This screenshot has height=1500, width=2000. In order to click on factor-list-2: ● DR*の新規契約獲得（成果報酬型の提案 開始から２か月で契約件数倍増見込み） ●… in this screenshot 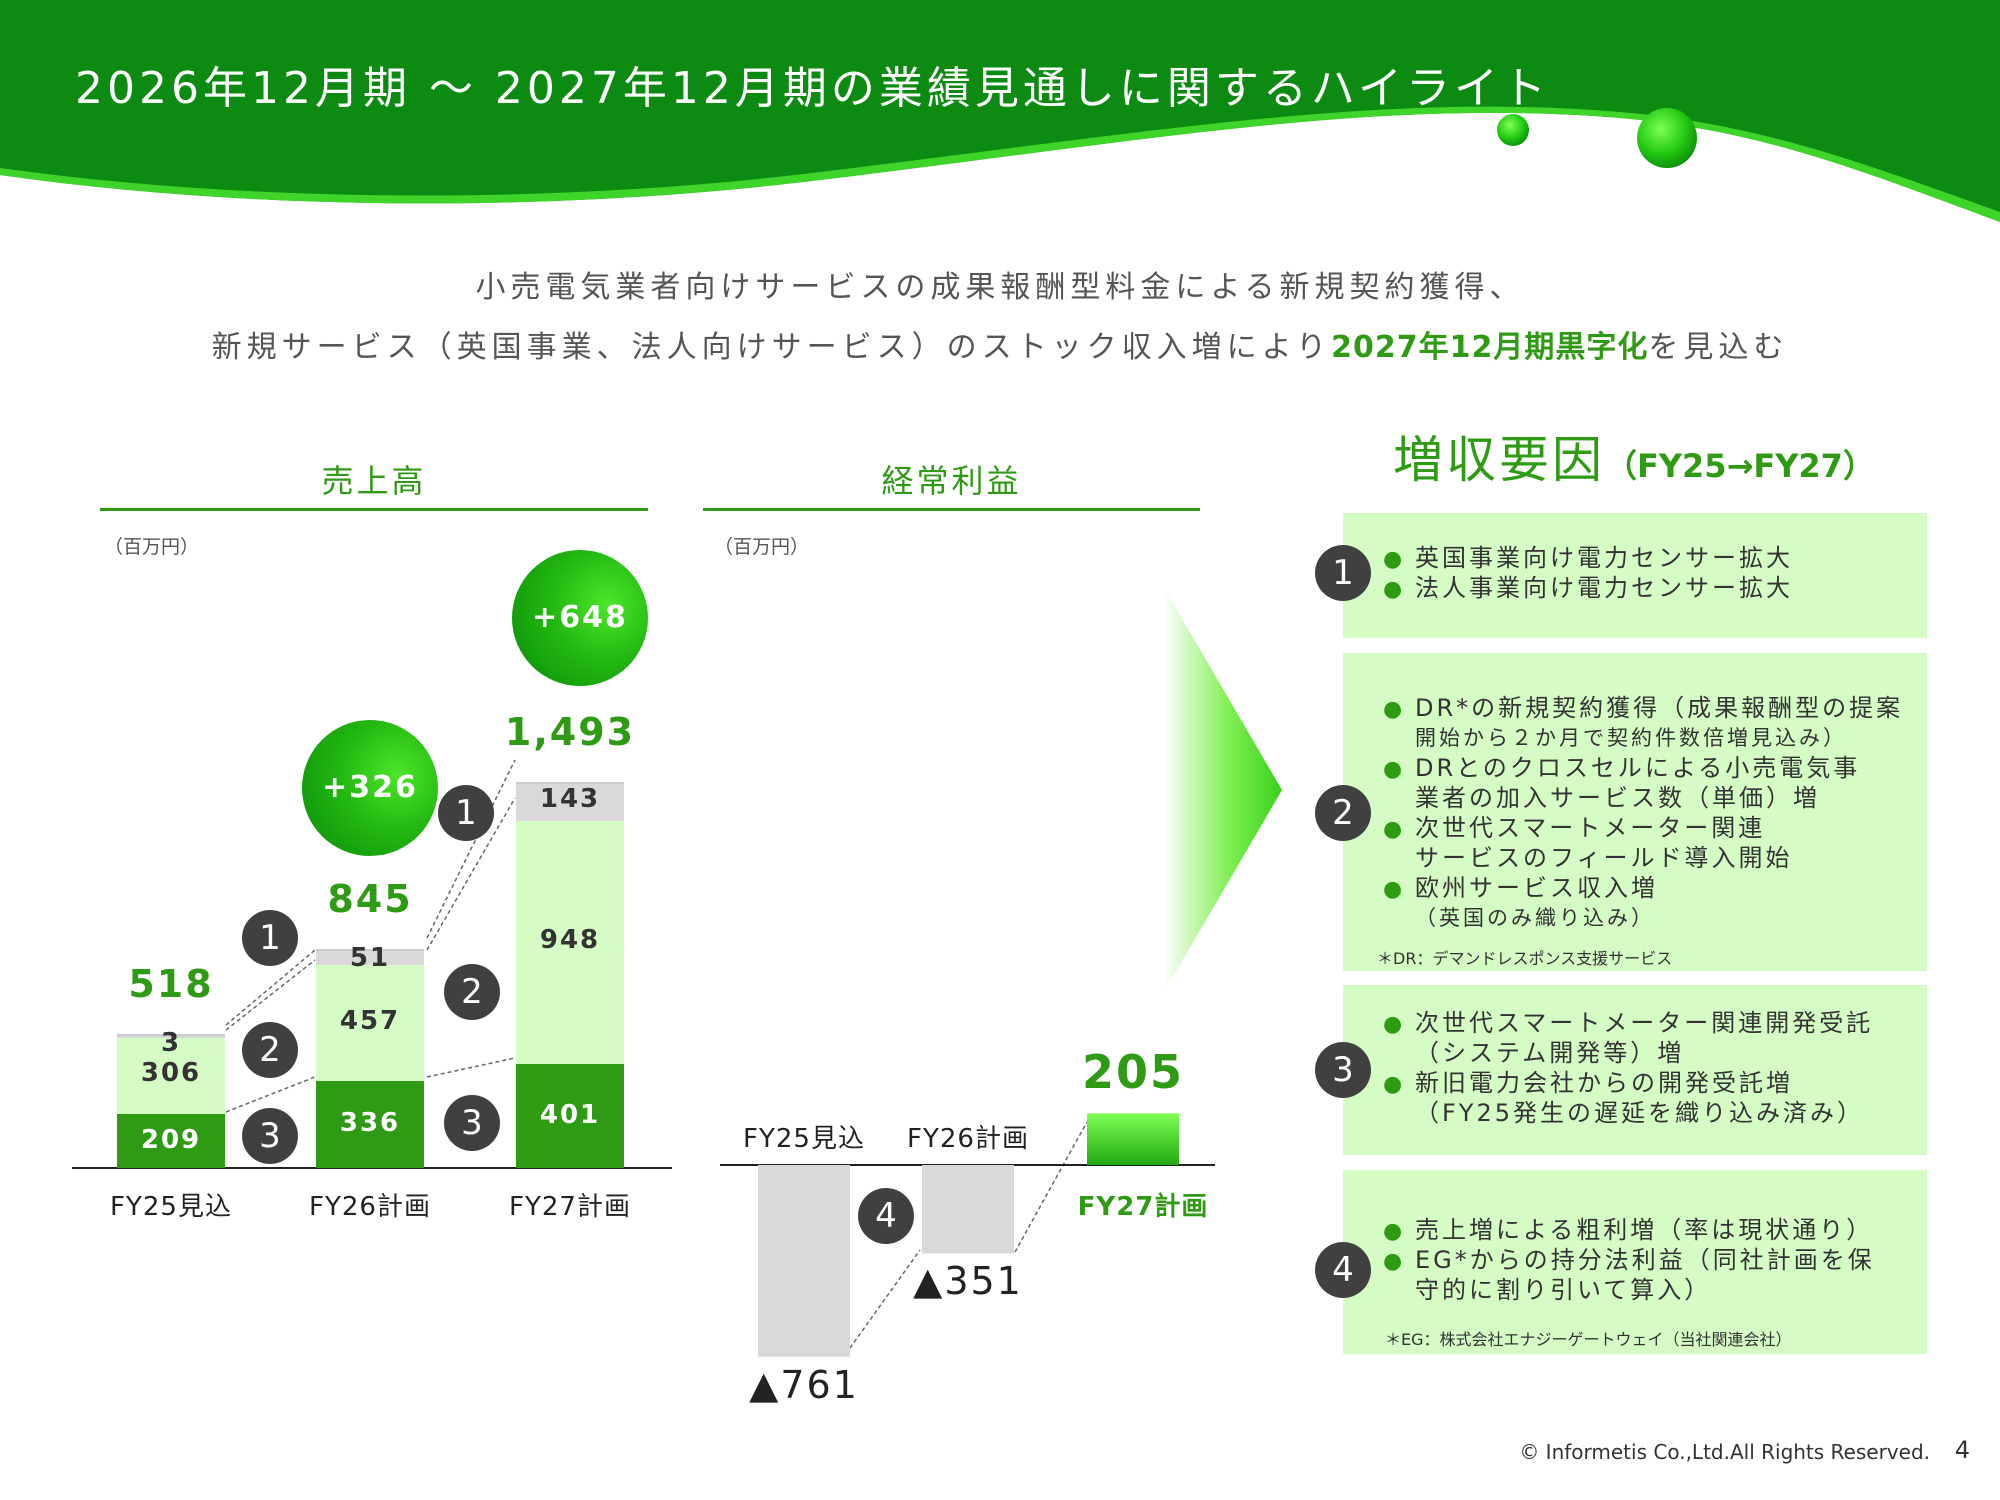, I will do `click(1643, 813)`.